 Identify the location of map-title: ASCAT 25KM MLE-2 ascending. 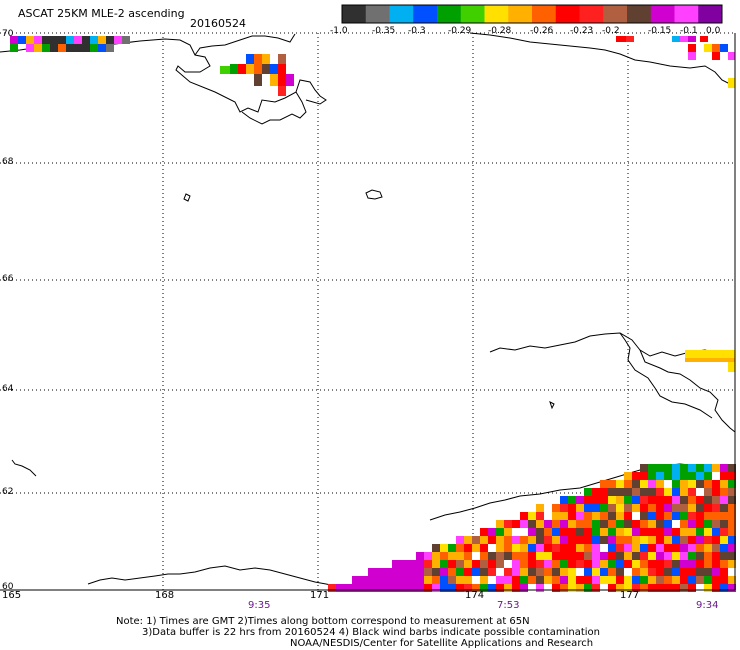
(101, 13).